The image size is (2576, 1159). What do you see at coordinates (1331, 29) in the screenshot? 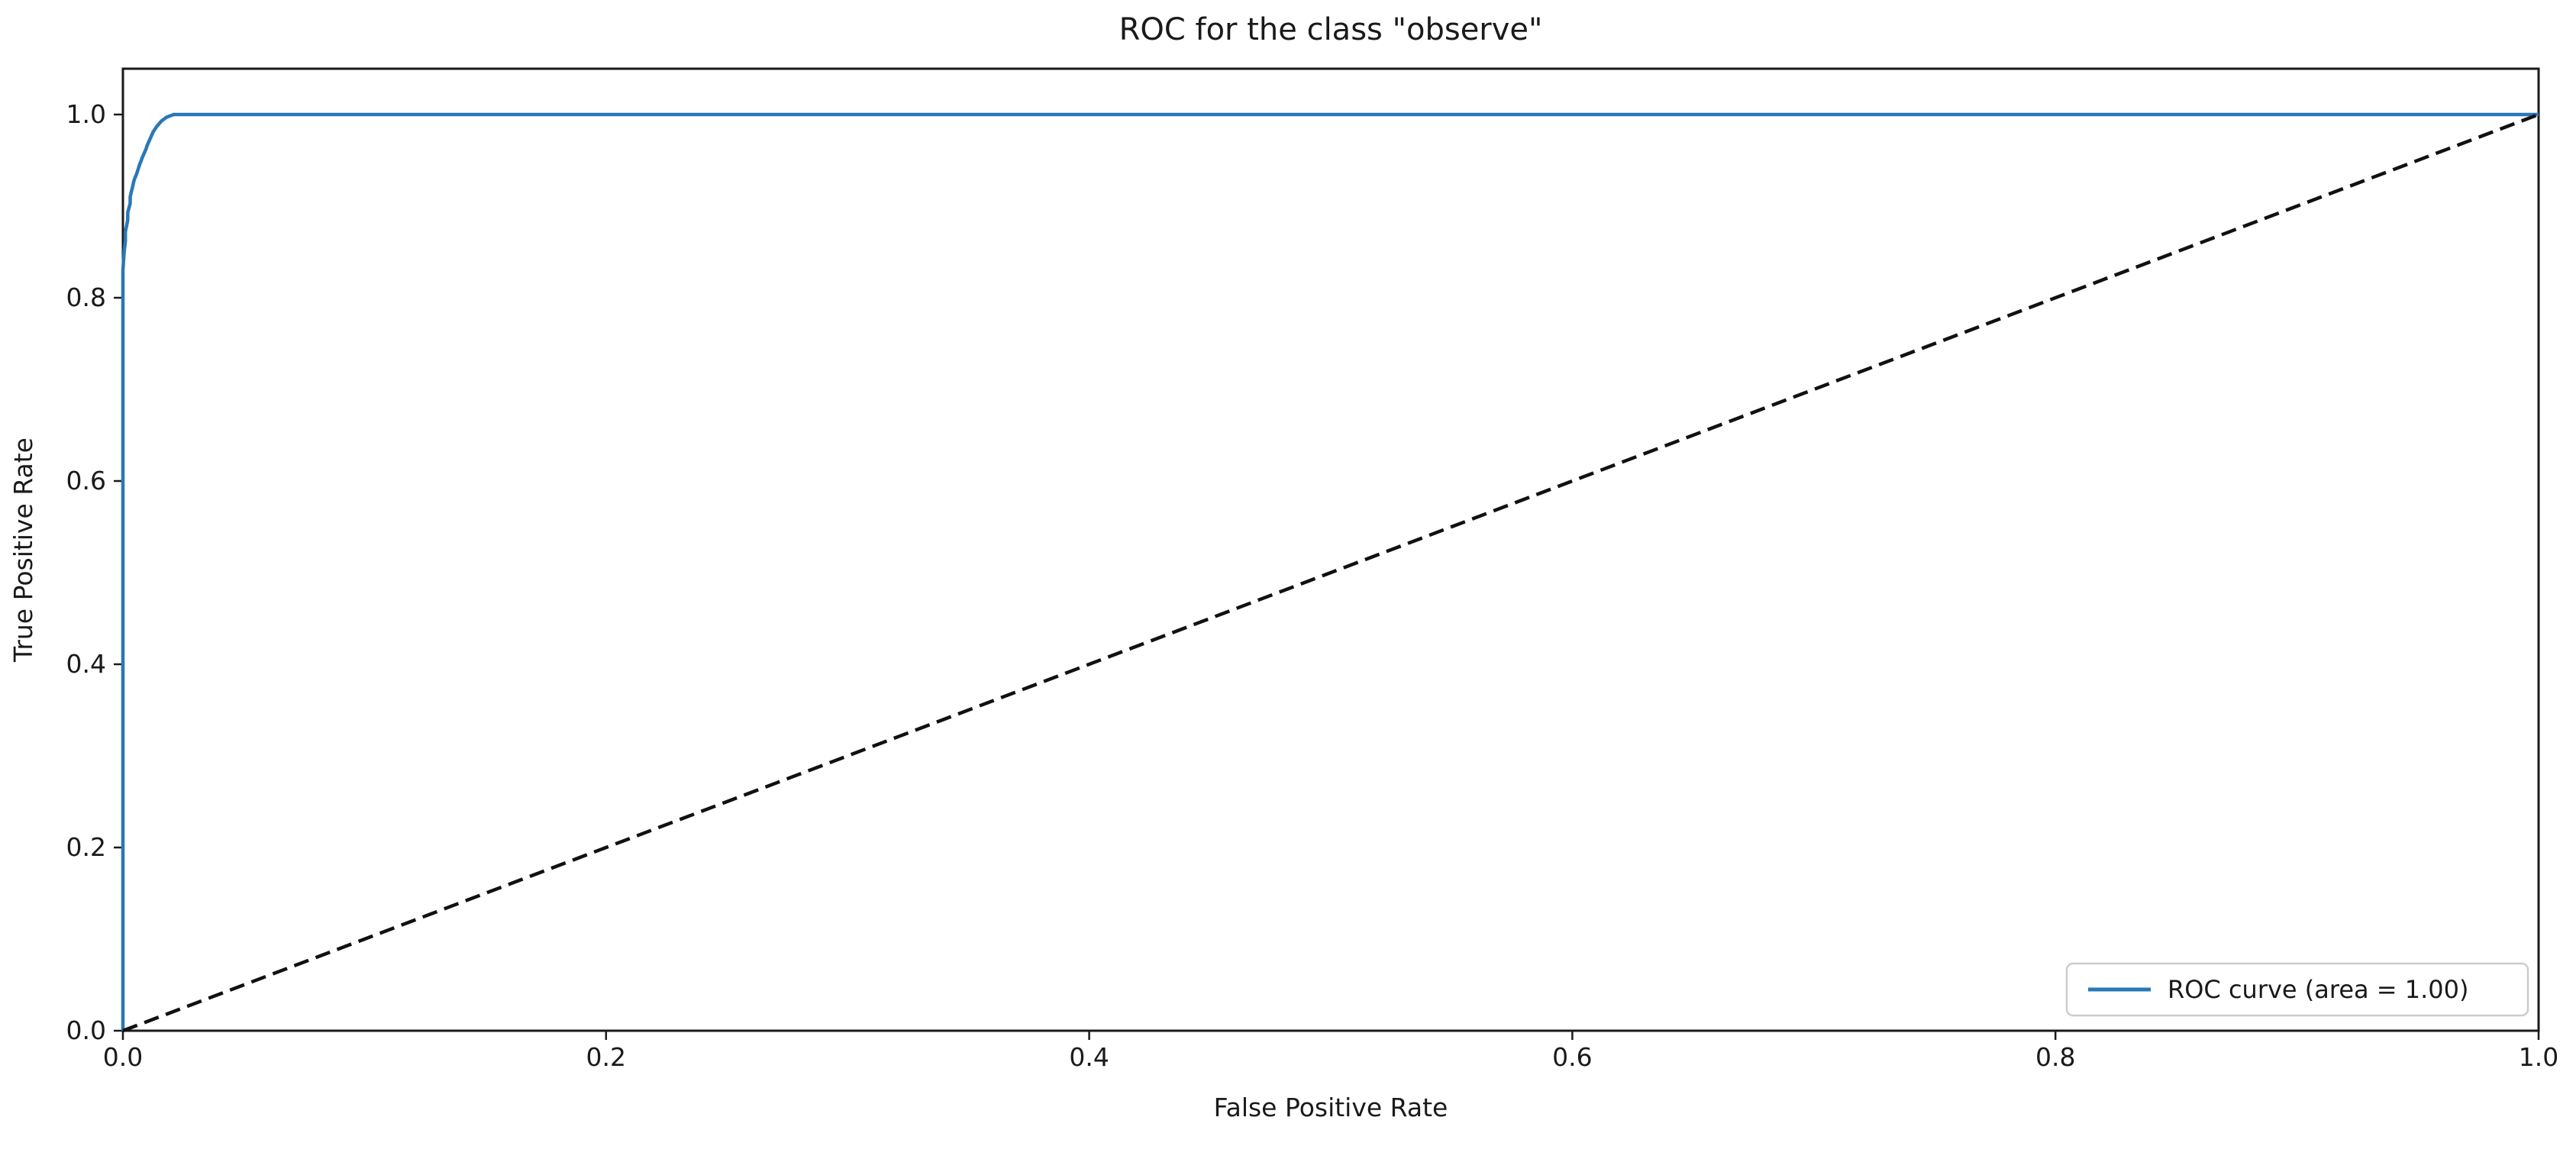
I see `chart-title: ROC for the class "observe"` at bounding box center [1331, 29].